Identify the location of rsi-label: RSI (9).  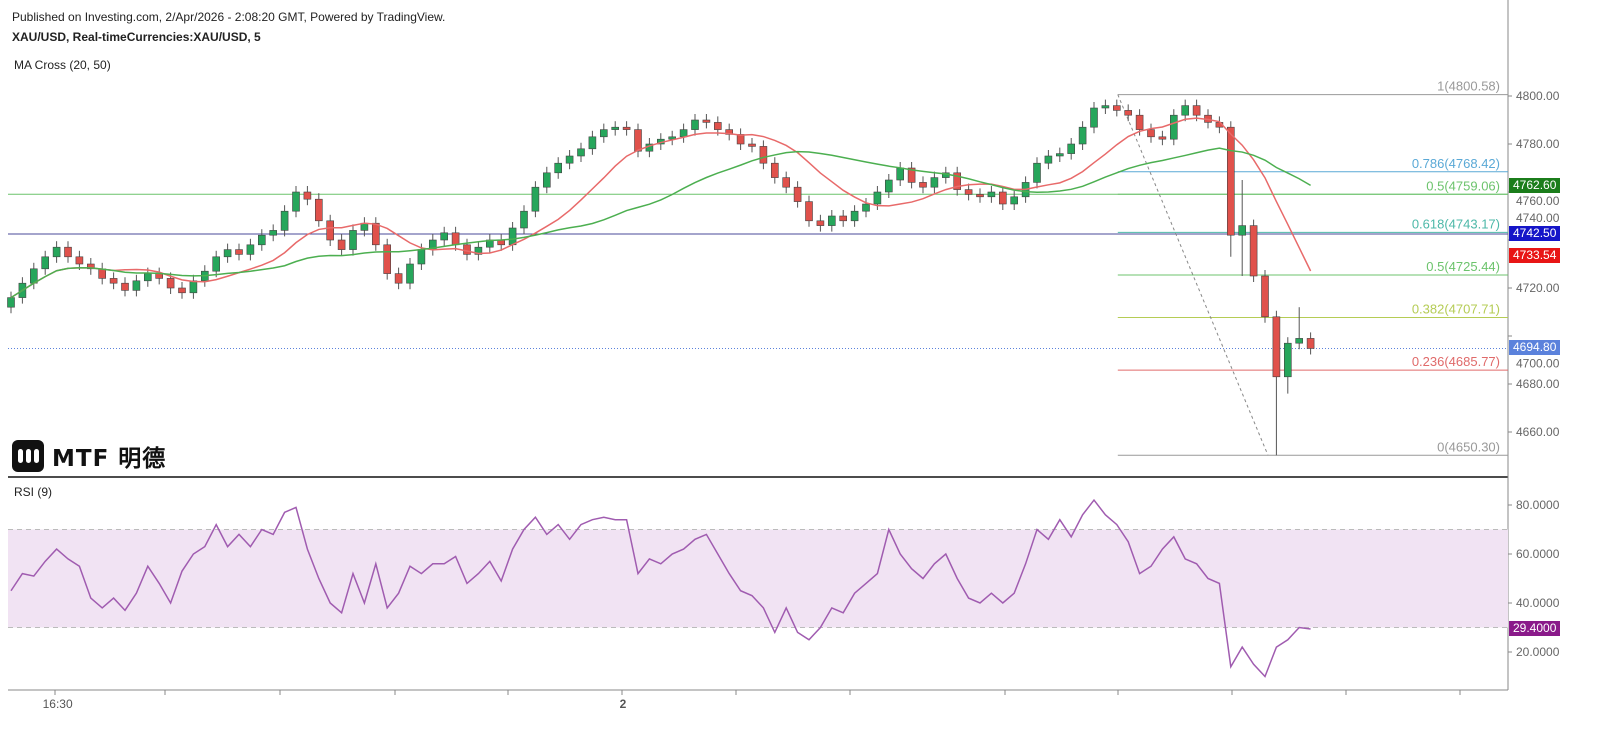
(33, 492).